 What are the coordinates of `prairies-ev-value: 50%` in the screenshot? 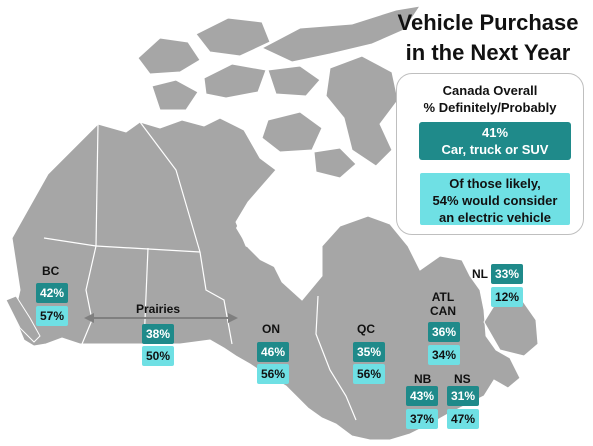 It's located at (158, 356).